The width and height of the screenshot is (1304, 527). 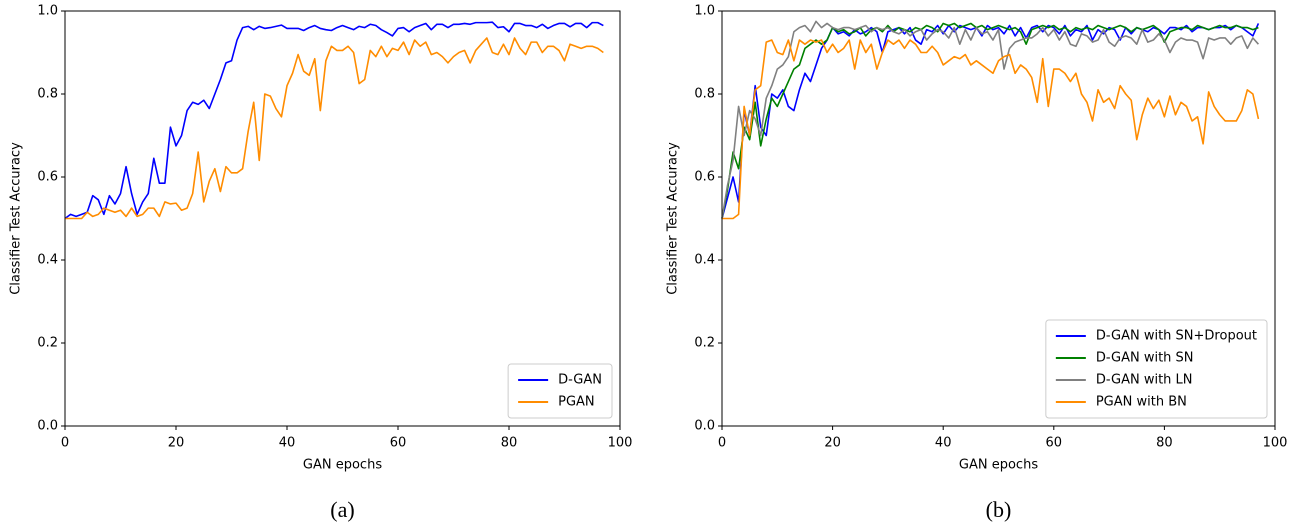 I want to click on legend-label: D-GAN, so click(x=580, y=380).